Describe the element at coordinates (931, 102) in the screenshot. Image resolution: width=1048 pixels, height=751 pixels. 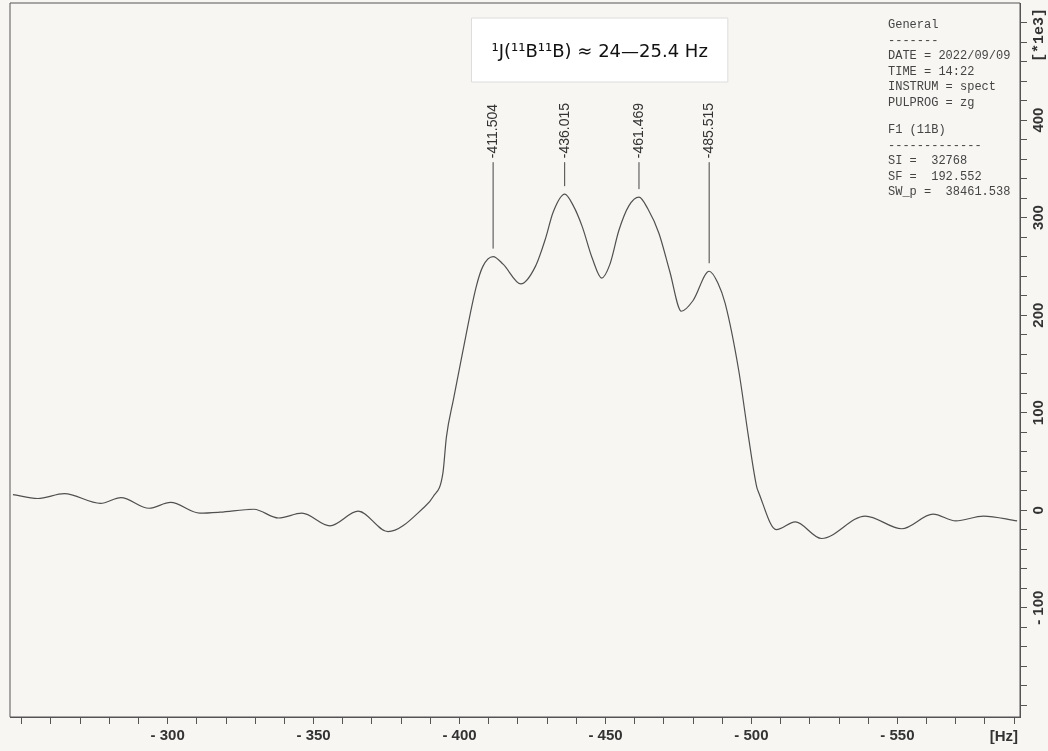
I see `annotation: PULPROG = zg` at that location.